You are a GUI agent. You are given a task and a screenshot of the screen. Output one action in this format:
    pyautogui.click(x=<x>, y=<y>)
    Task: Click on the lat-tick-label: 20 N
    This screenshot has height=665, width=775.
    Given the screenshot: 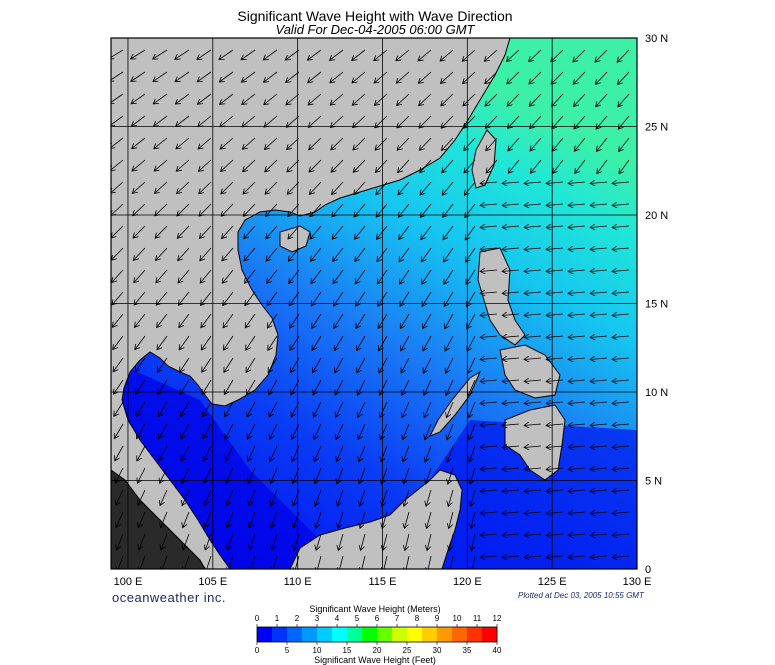 What is the action you would take?
    pyautogui.click(x=656, y=216)
    